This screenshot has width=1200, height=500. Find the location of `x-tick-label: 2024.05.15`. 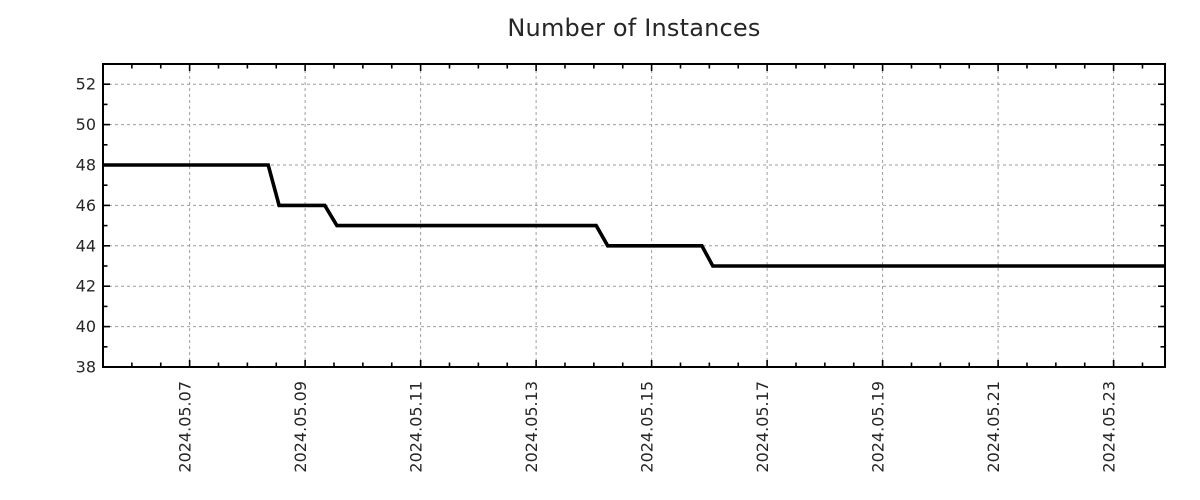

x-tick-label: 2024.05.15 is located at coordinates (647, 427).